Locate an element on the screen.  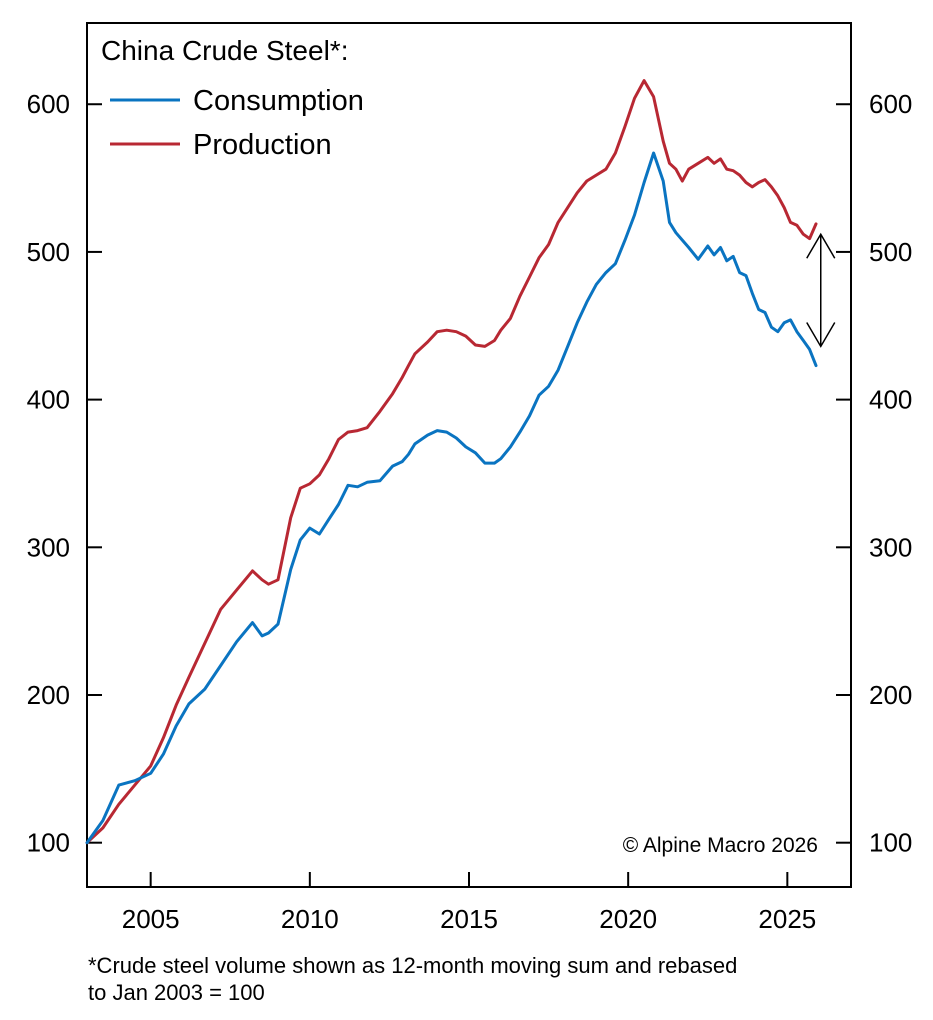
gap-arrow is located at coordinates (821, 290).